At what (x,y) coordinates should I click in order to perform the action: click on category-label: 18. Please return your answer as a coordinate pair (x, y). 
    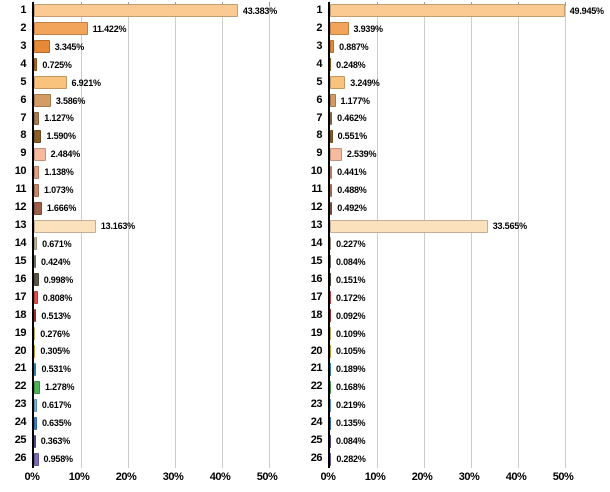
    Looking at the image, I should click on (316, 314).